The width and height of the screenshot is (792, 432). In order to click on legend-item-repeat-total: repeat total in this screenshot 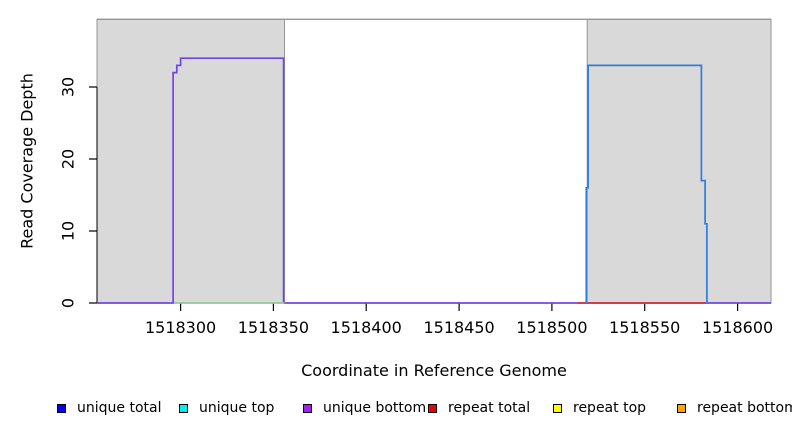, I will do `click(479, 408)`.